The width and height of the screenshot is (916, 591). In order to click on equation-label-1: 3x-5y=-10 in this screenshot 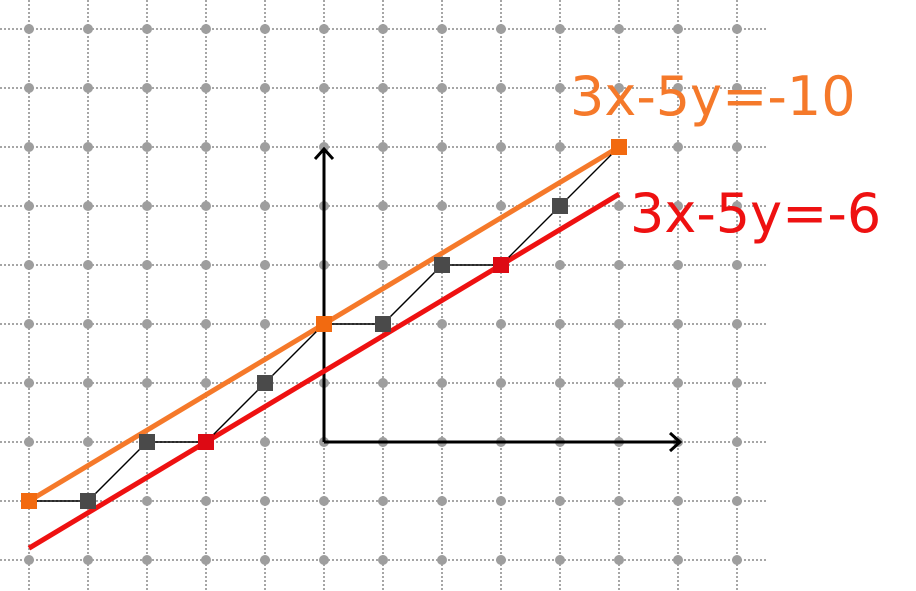, I will do `click(713, 96)`.